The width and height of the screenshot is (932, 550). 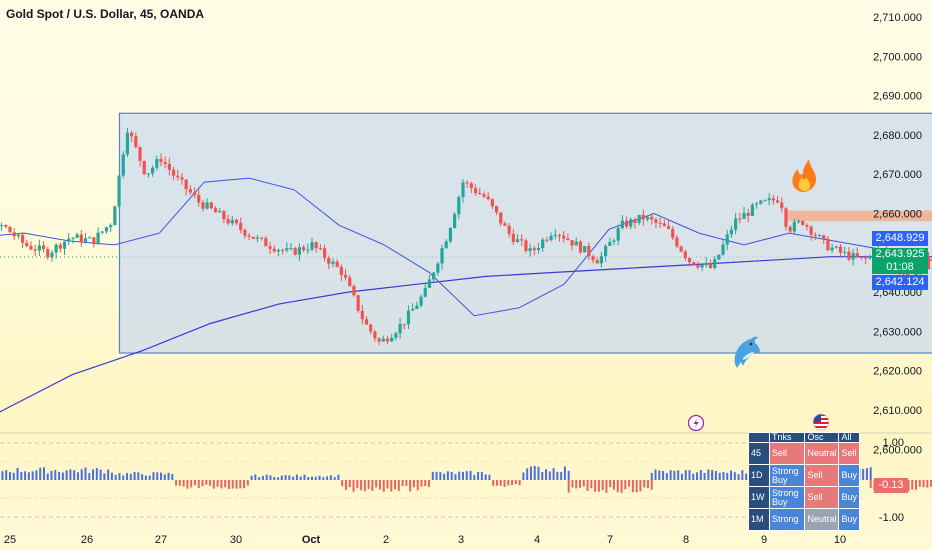 I want to click on signal-cell: Strong, so click(x=787, y=519).